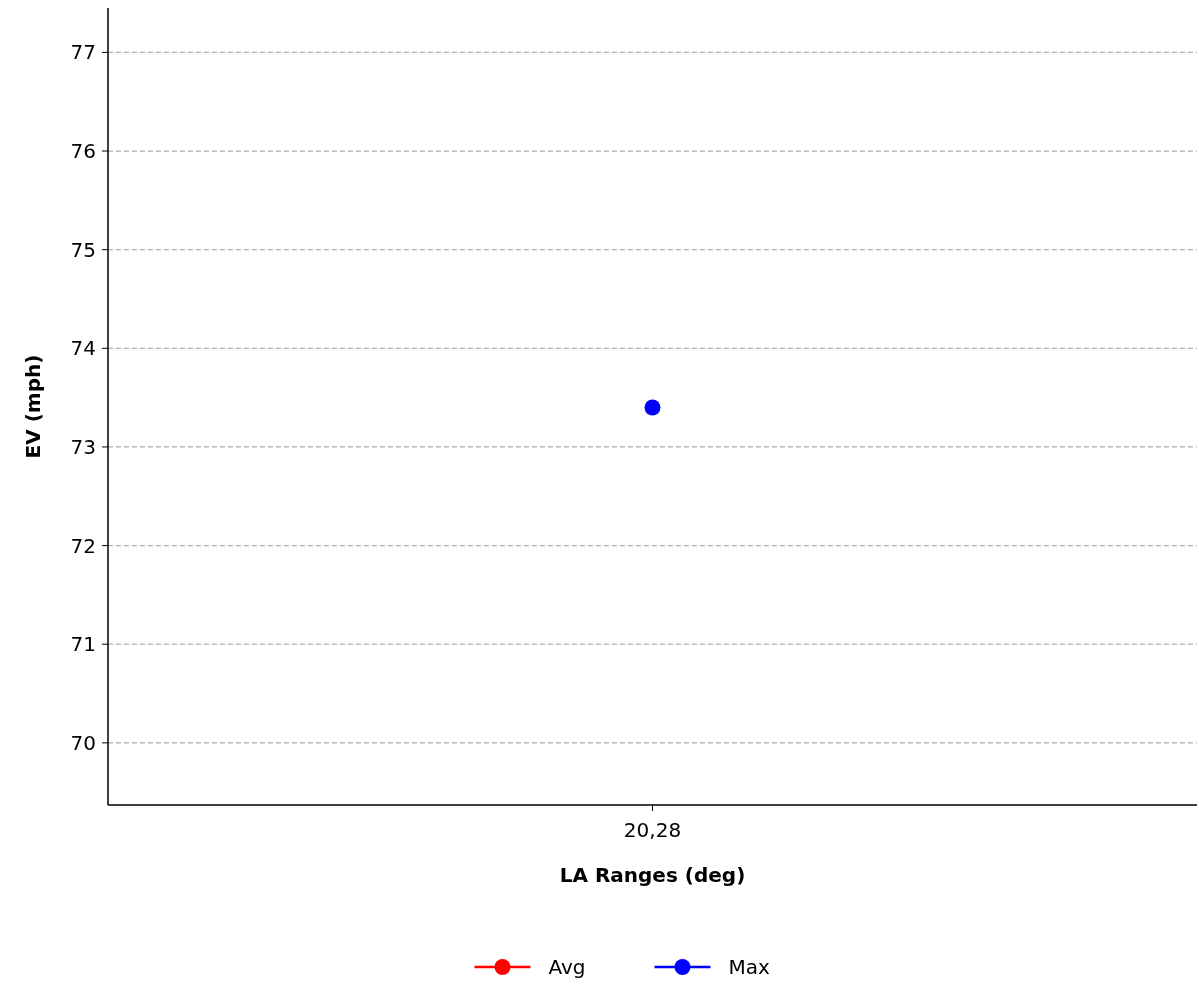 The height and width of the screenshot is (987, 1199). I want to click on y-tick-label: 76, so click(83, 151).